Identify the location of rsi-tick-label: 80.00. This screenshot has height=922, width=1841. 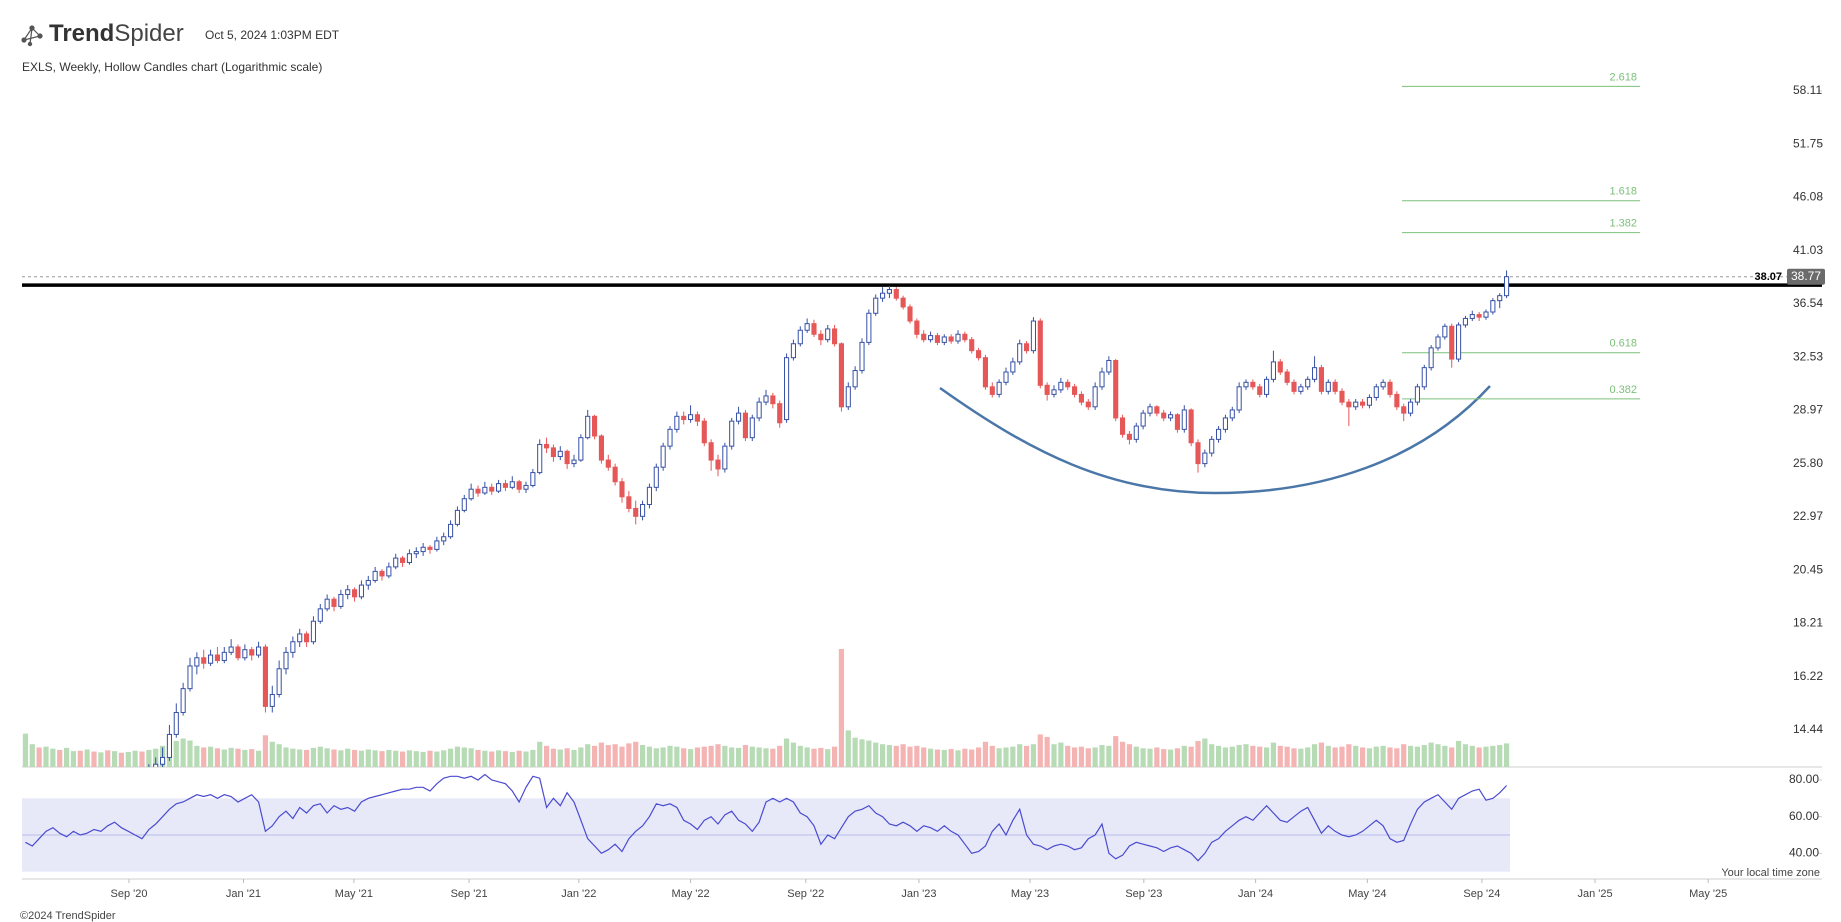
(1804, 779).